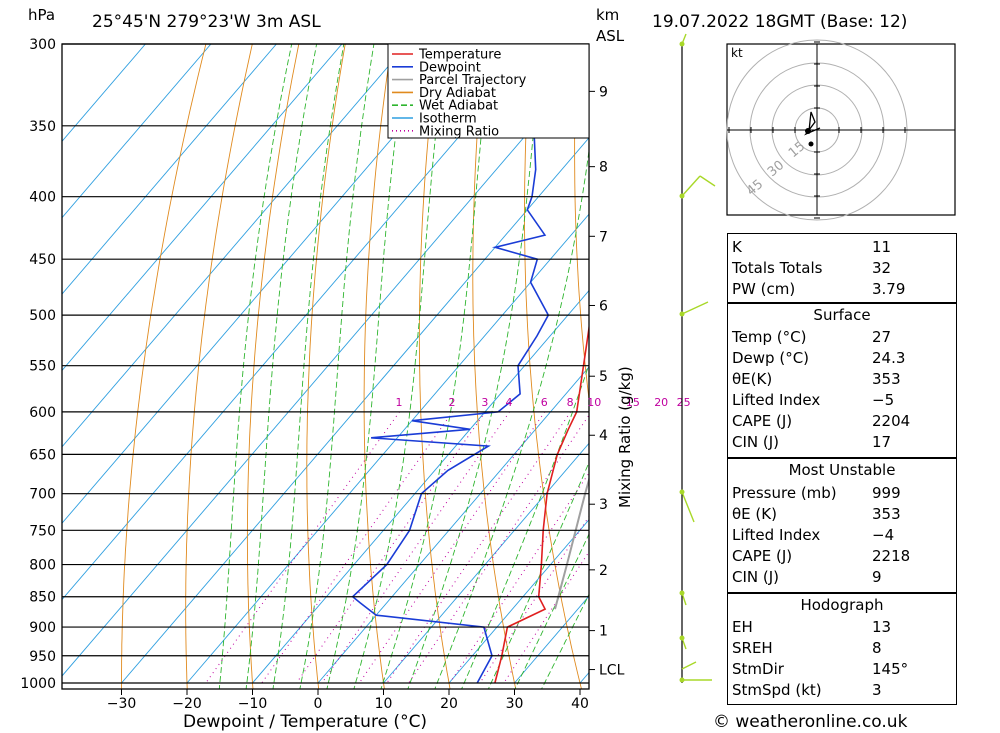 This screenshot has width=1000, height=733. What do you see at coordinates (42, 127) in the screenshot?
I see `pressure-tick-label: 350` at bounding box center [42, 127].